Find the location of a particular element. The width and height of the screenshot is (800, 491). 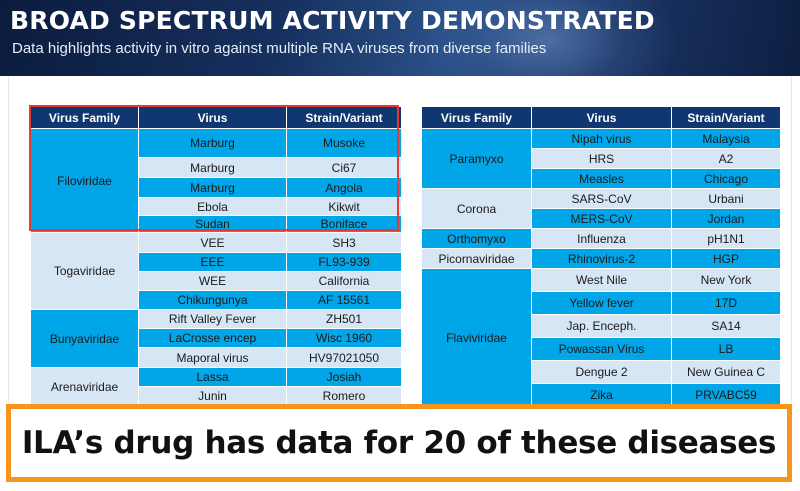

virus-cell: West Nile is located at coordinates (601, 280).